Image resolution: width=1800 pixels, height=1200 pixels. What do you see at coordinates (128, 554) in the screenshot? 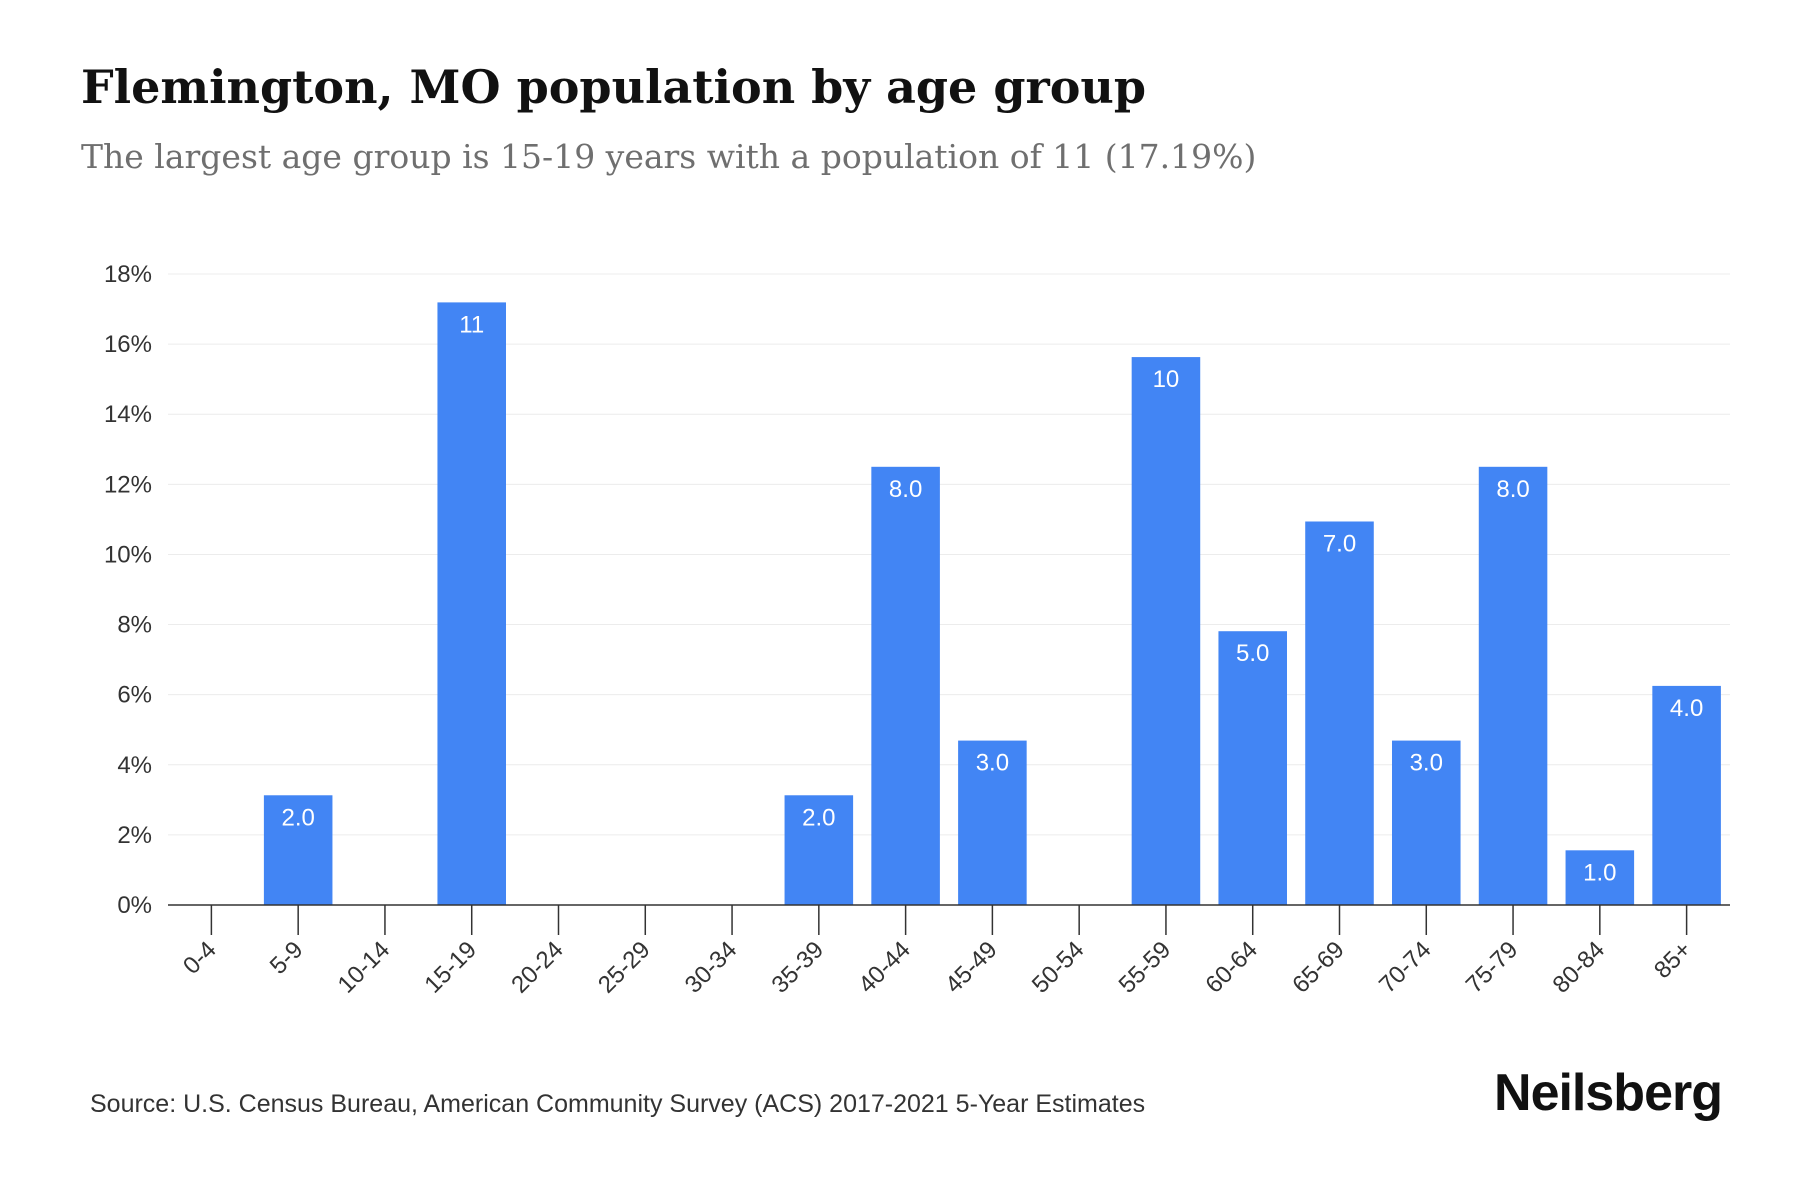
I see `y-tick-label: 10%` at bounding box center [128, 554].